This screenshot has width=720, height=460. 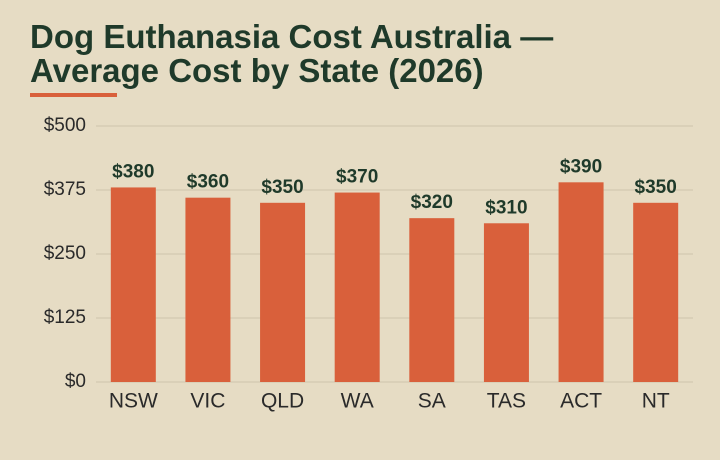 What do you see at coordinates (581, 166) in the screenshot?
I see `value-label: $390` at bounding box center [581, 166].